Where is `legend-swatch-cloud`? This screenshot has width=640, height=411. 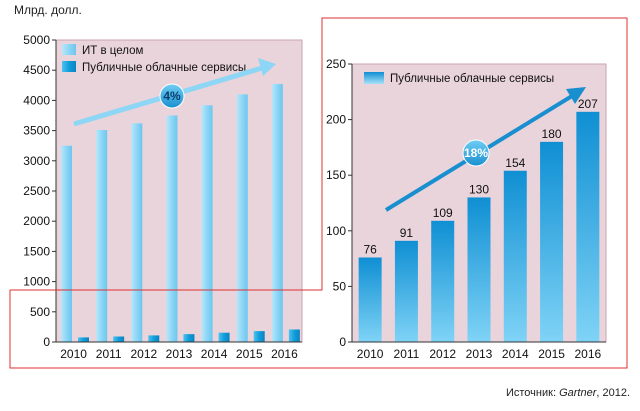 legend-swatch-cloud is located at coordinates (69, 66).